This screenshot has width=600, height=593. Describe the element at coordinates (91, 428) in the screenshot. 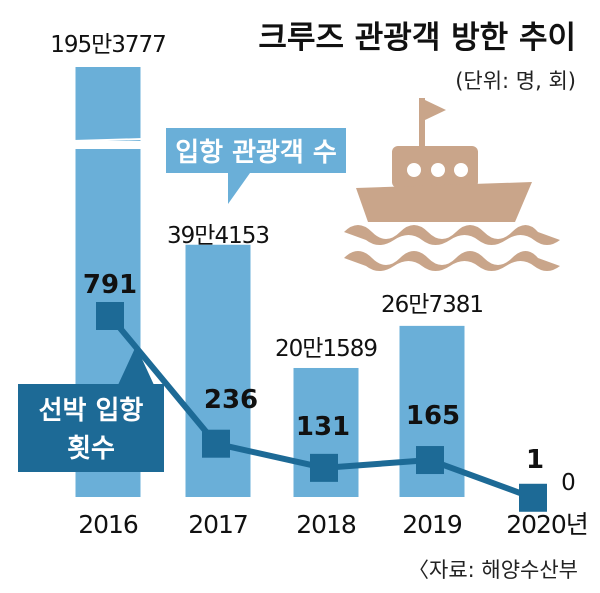

I see `legend-line-box` at that location.